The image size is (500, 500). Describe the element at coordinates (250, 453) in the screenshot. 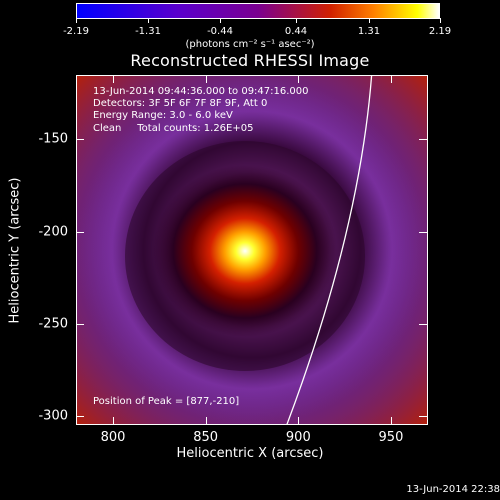

I see `x-axis-label: Heliocentric X (arcsec)` at that location.